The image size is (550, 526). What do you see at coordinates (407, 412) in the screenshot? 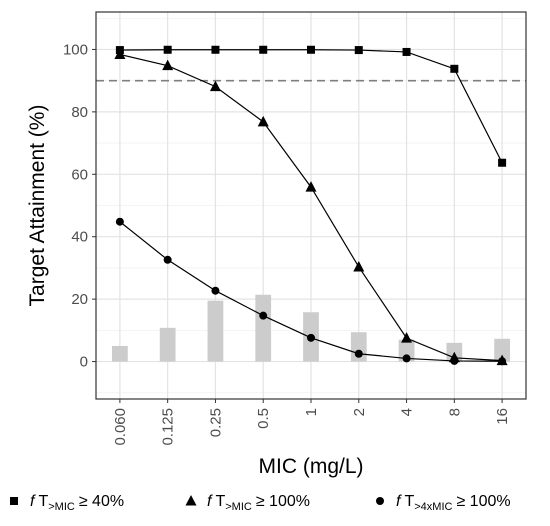
I see `x-tick-label: 4` at bounding box center [407, 412].